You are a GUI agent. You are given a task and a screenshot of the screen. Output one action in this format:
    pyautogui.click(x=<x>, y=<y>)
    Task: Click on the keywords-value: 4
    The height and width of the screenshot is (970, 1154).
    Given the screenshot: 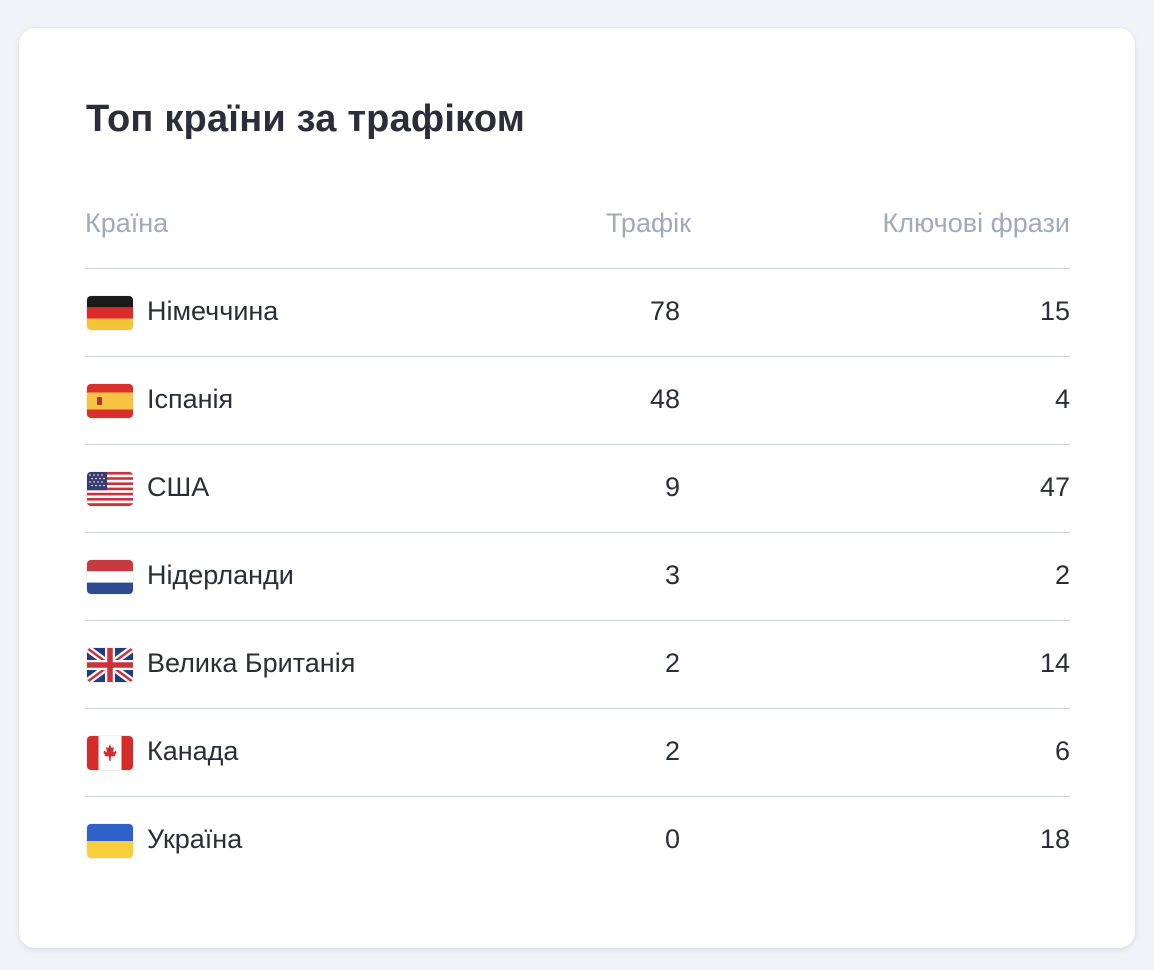 What is the action you would take?
    pyautogui.click(x=1062, y=399)
    